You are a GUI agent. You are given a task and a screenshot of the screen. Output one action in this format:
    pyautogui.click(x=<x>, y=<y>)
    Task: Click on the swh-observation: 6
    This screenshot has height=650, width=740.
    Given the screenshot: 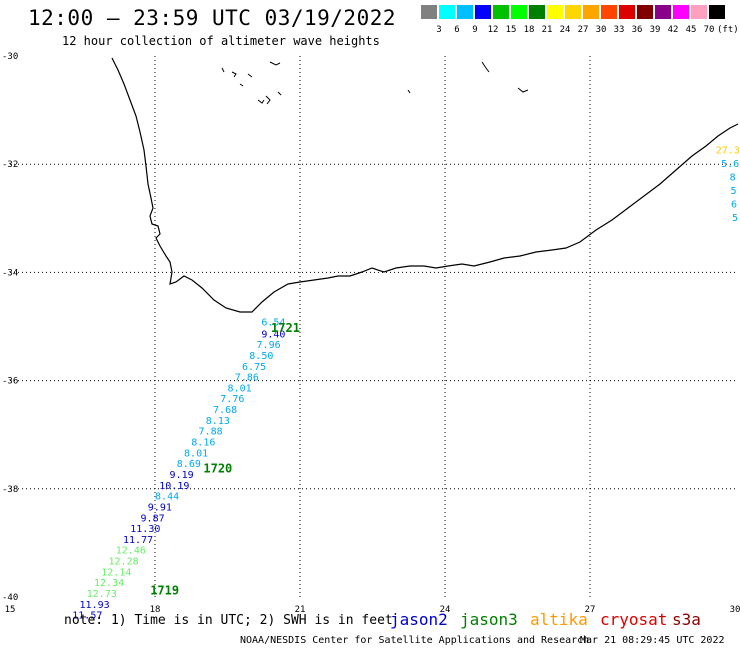 What is the action you would take?
    pyautogui.click(x=734, y=204)
    